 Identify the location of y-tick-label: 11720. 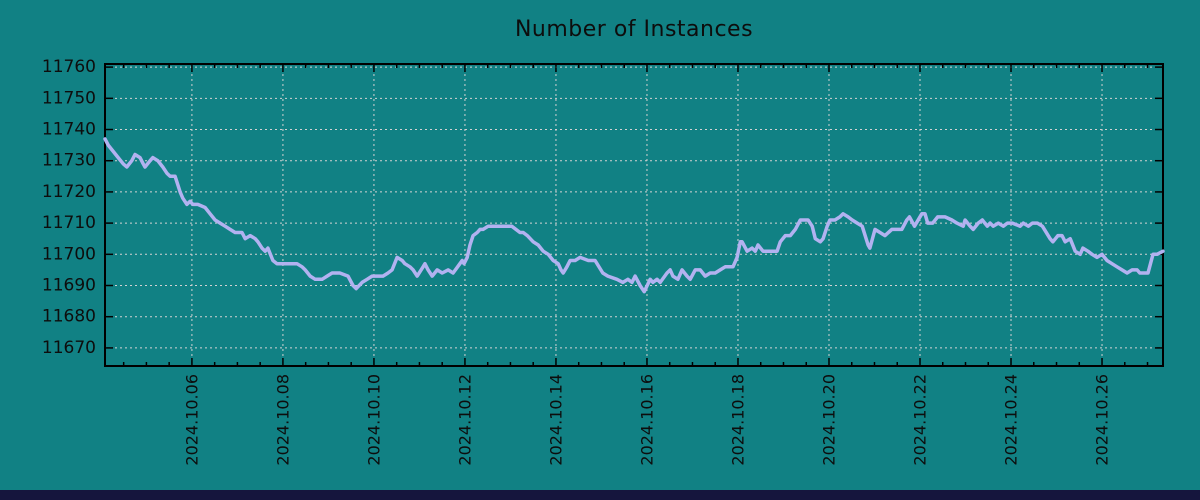
(69, 192).